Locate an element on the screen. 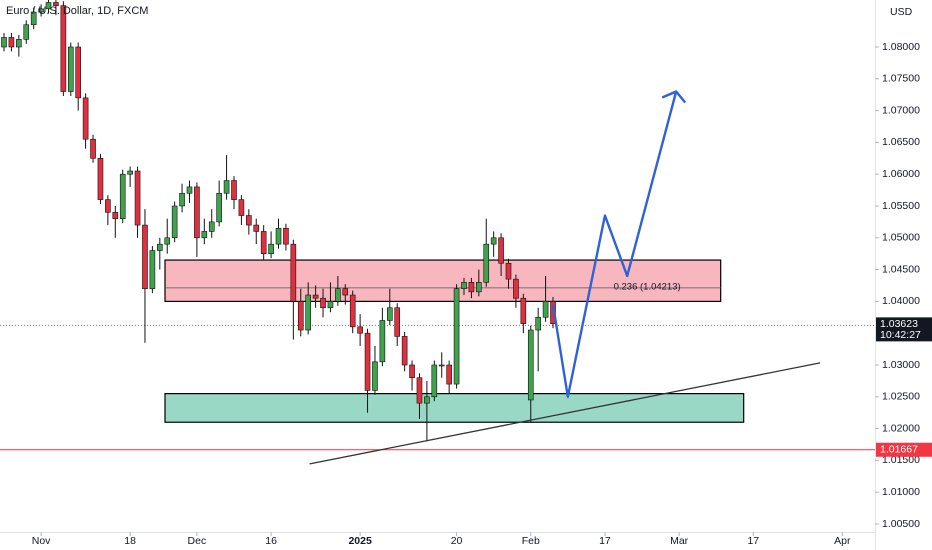 This screenshot has width=932, height=550. x-tick-label: 2025 is located at coordinates (360, 541).